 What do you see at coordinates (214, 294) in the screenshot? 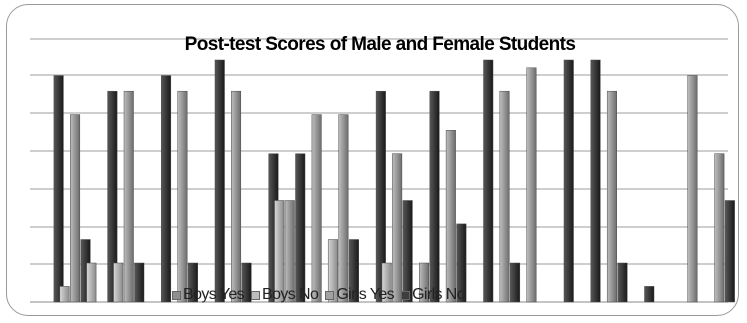
I see `legend-label-boys-yes: Boys Yes` at bounding box center [214, 294].